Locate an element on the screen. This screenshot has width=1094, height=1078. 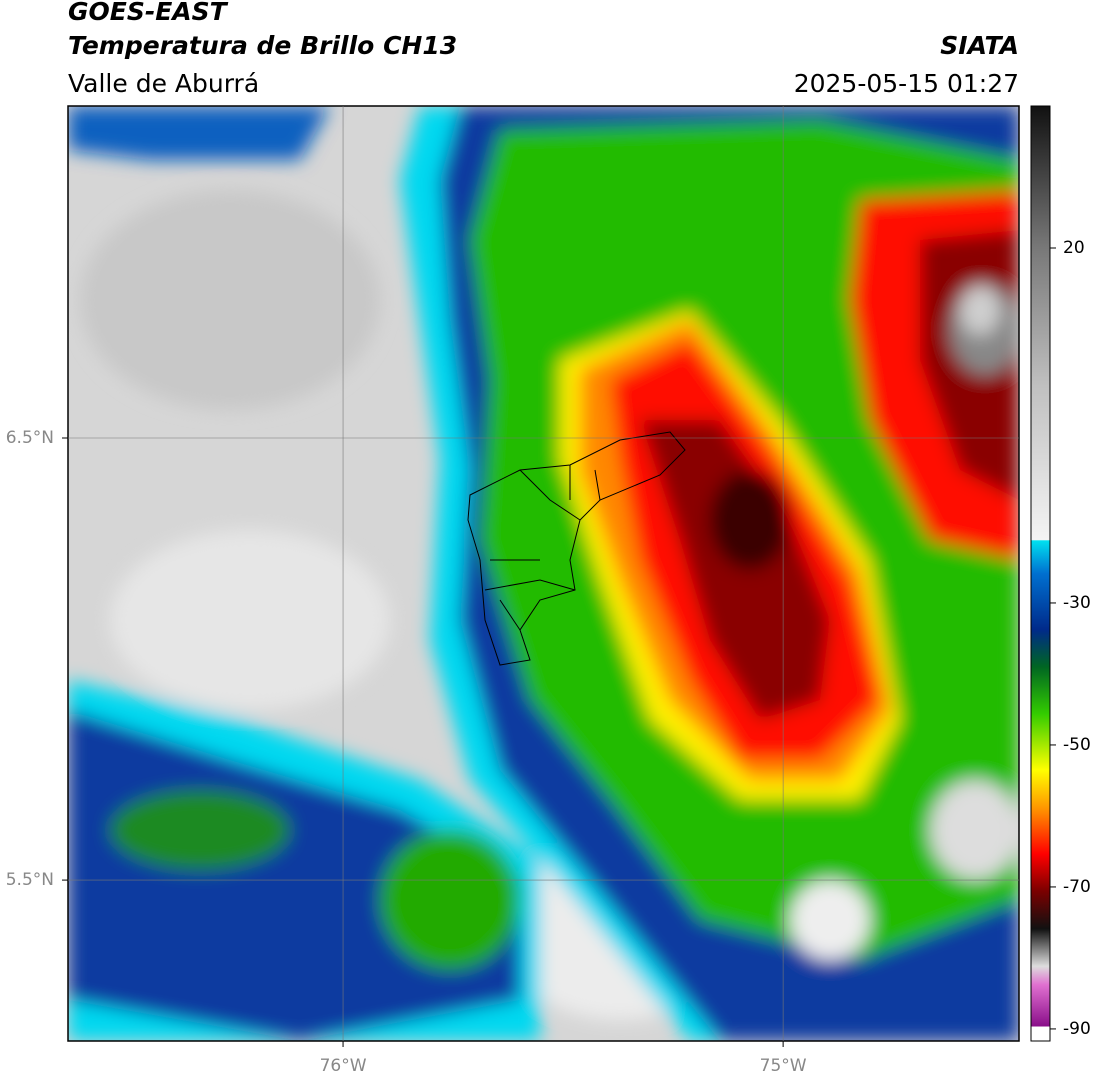
subtitle: Temperatura de Brillo CH13 is located at coordinates (262, 45).